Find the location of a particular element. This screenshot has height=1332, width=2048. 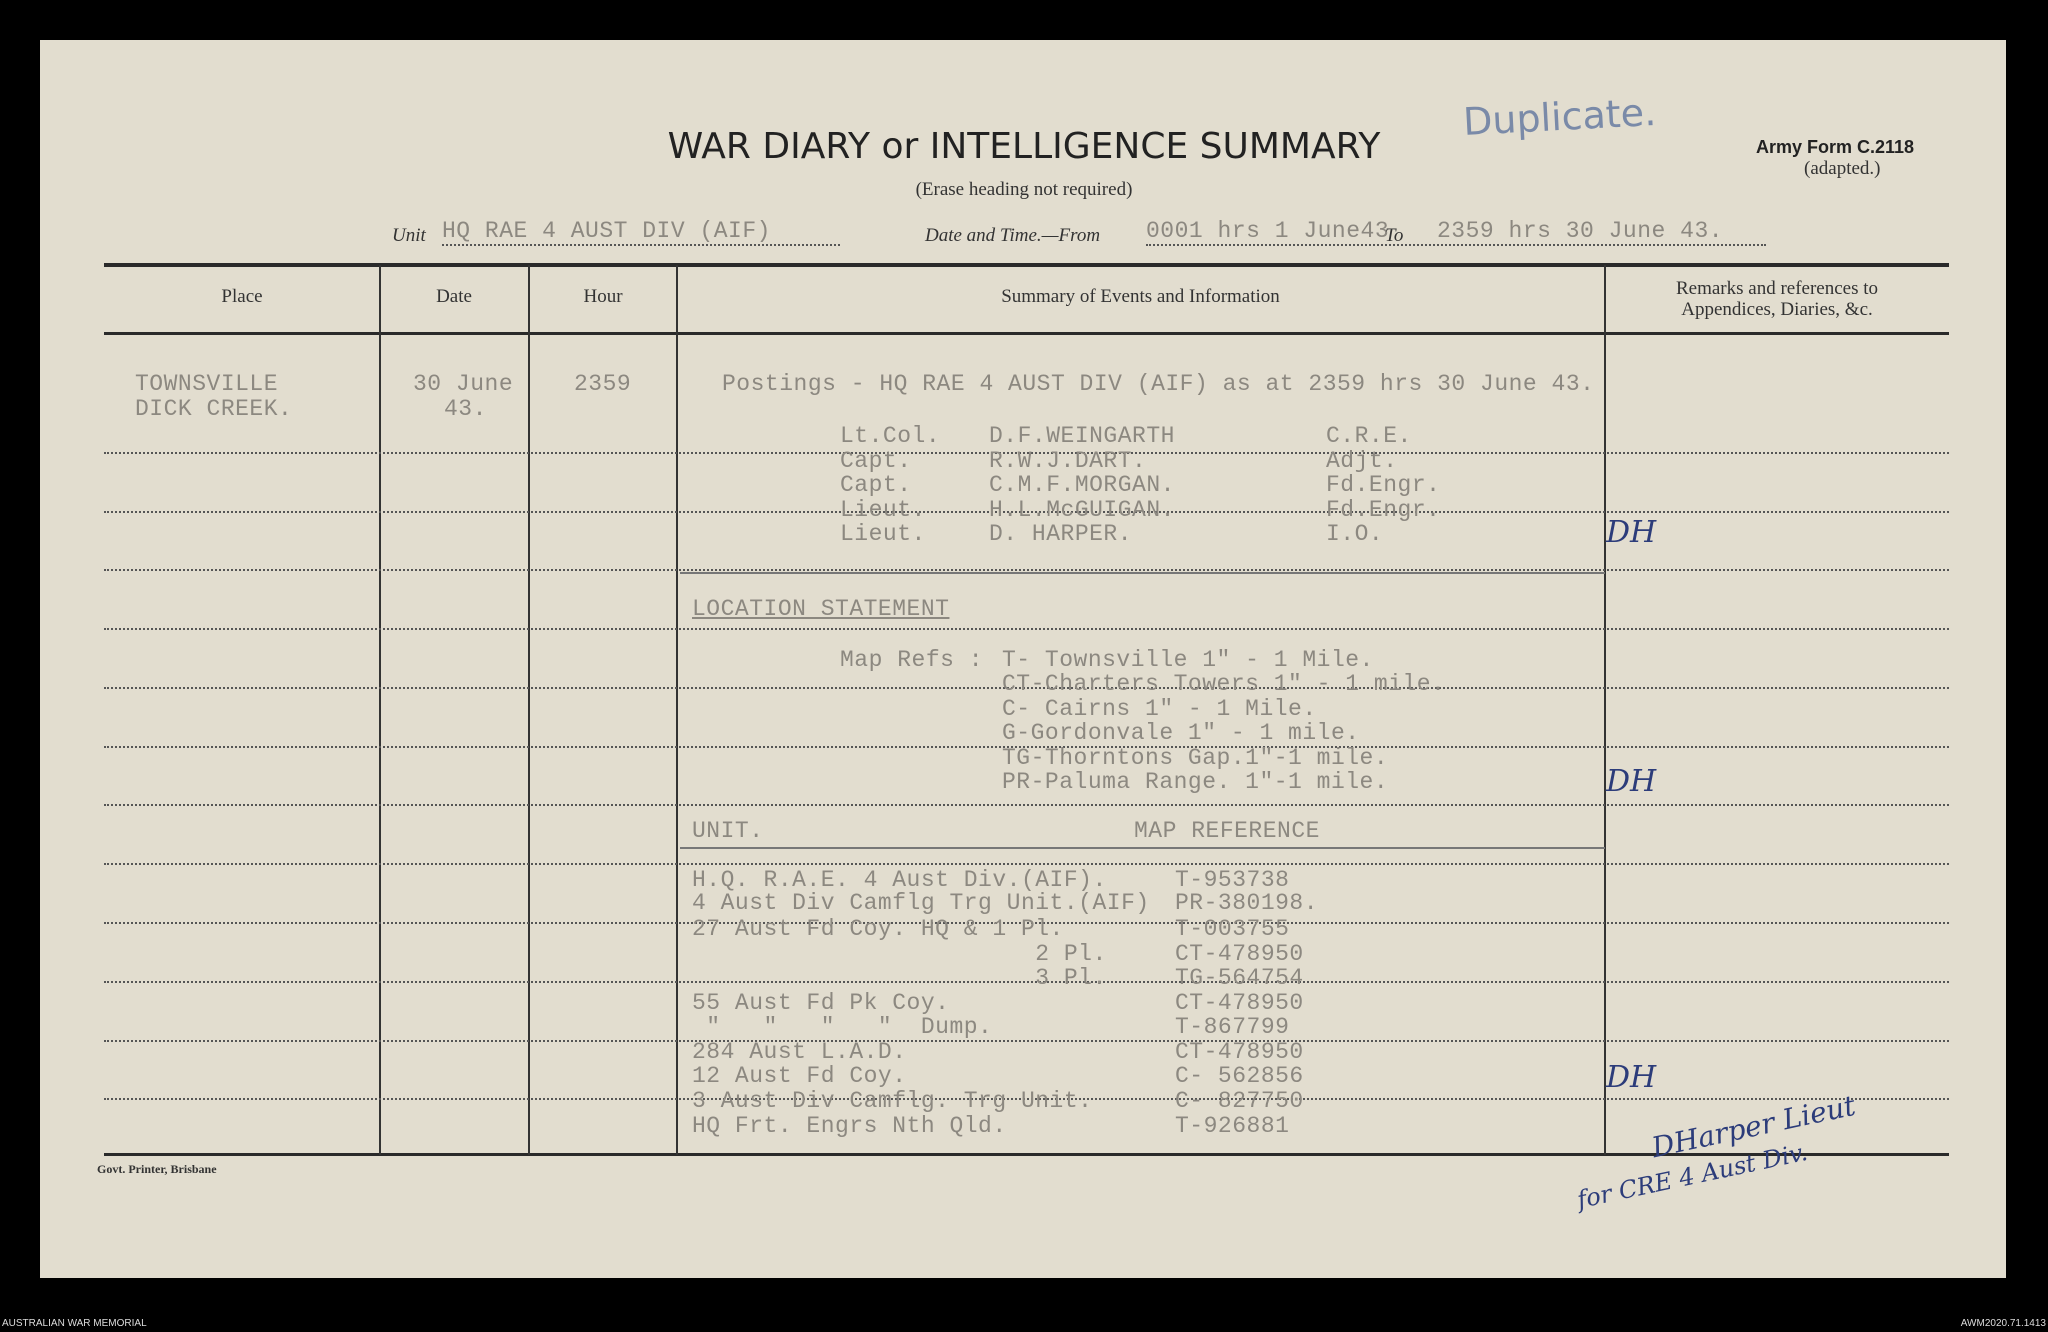

unit-map-ref: T-926881 is located at coordinates (1232, 1126).